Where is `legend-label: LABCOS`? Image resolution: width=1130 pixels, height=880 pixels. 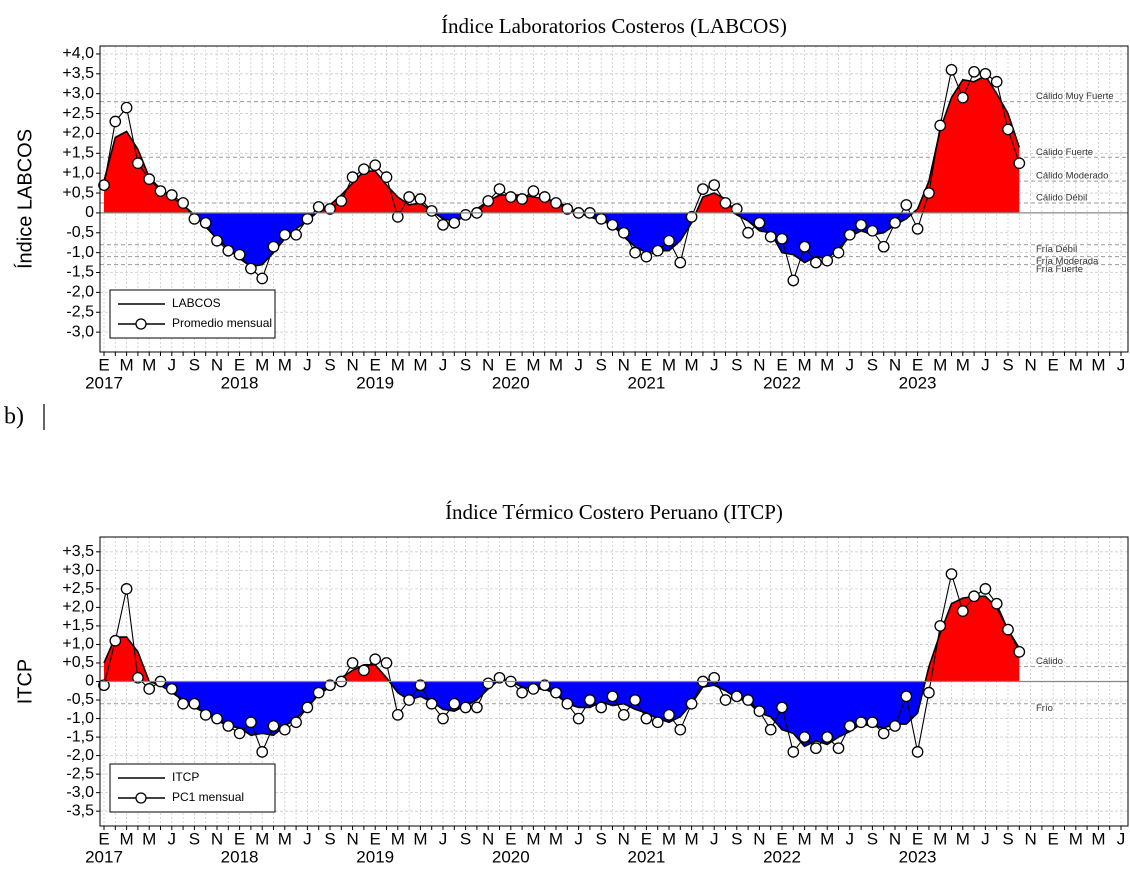
legend-label: LABCOS is located at coordinates (196, 303).